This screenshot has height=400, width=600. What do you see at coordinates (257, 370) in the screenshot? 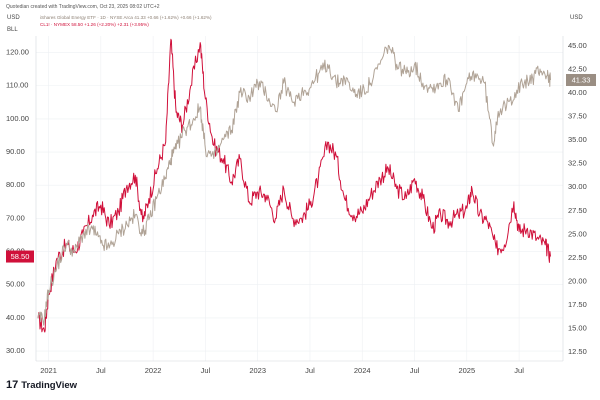
I see `x-tick-label: 2023` at bounding box center [257, 370].